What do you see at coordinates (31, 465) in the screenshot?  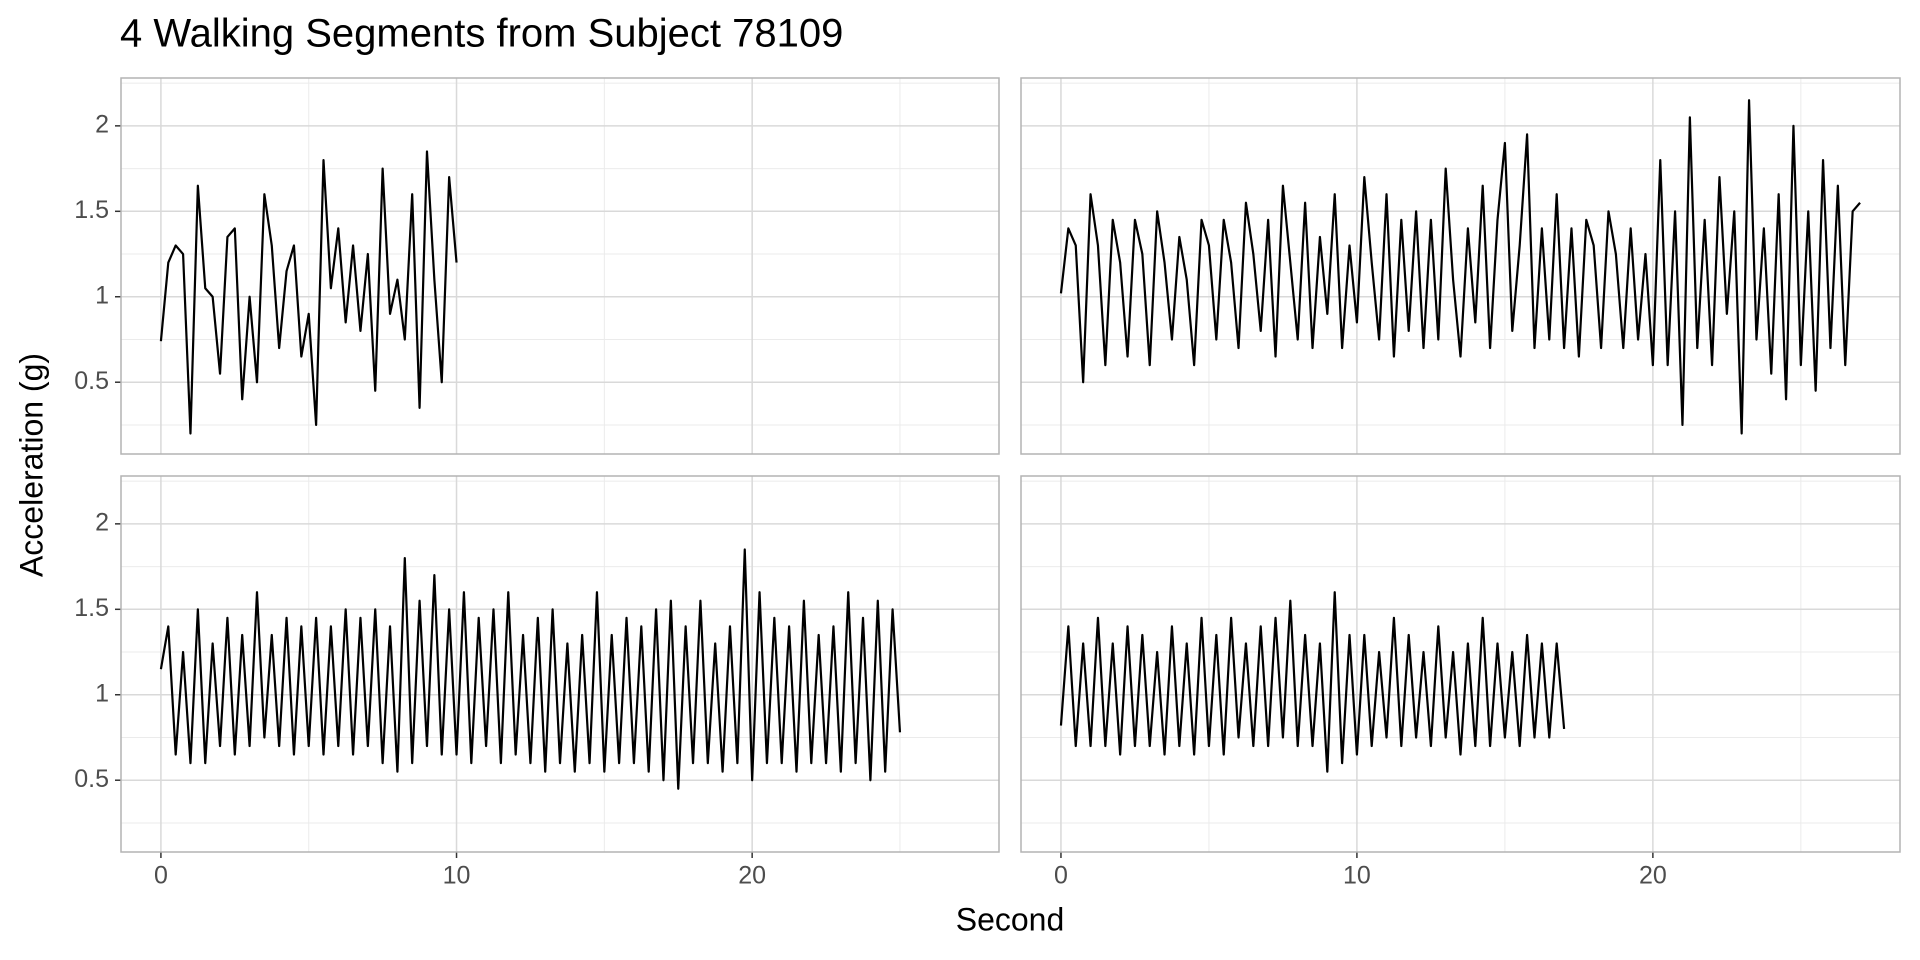 I see `y-axis-title: Acceleration (g)` at bounding box center [31, 465].